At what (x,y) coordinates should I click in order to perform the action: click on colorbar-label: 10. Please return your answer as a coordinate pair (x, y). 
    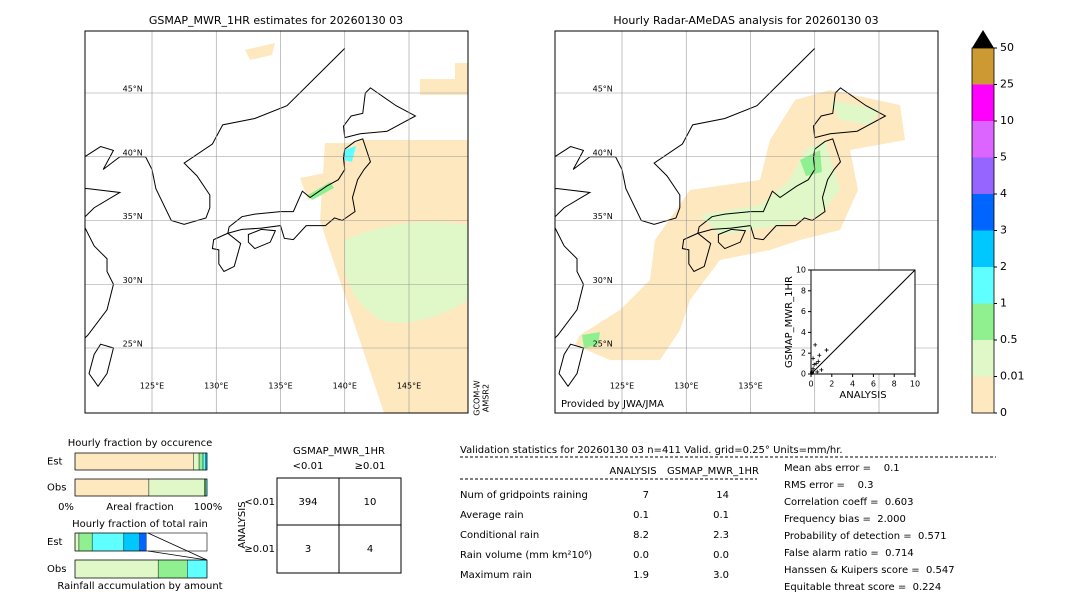
    Looking at the image, I should click on (1007, 120).